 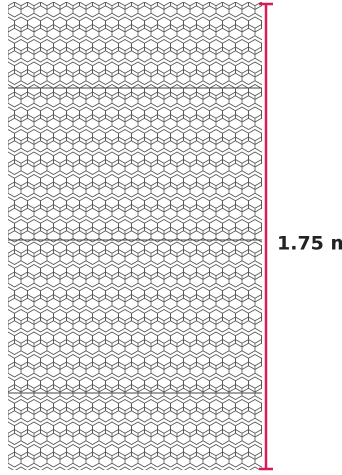 I want to click on dimension-label: 1.75 m, so click(x=309, y=244).